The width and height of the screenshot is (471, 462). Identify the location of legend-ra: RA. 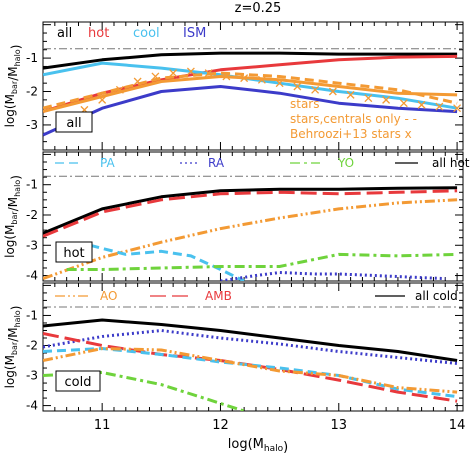
(216, 163).